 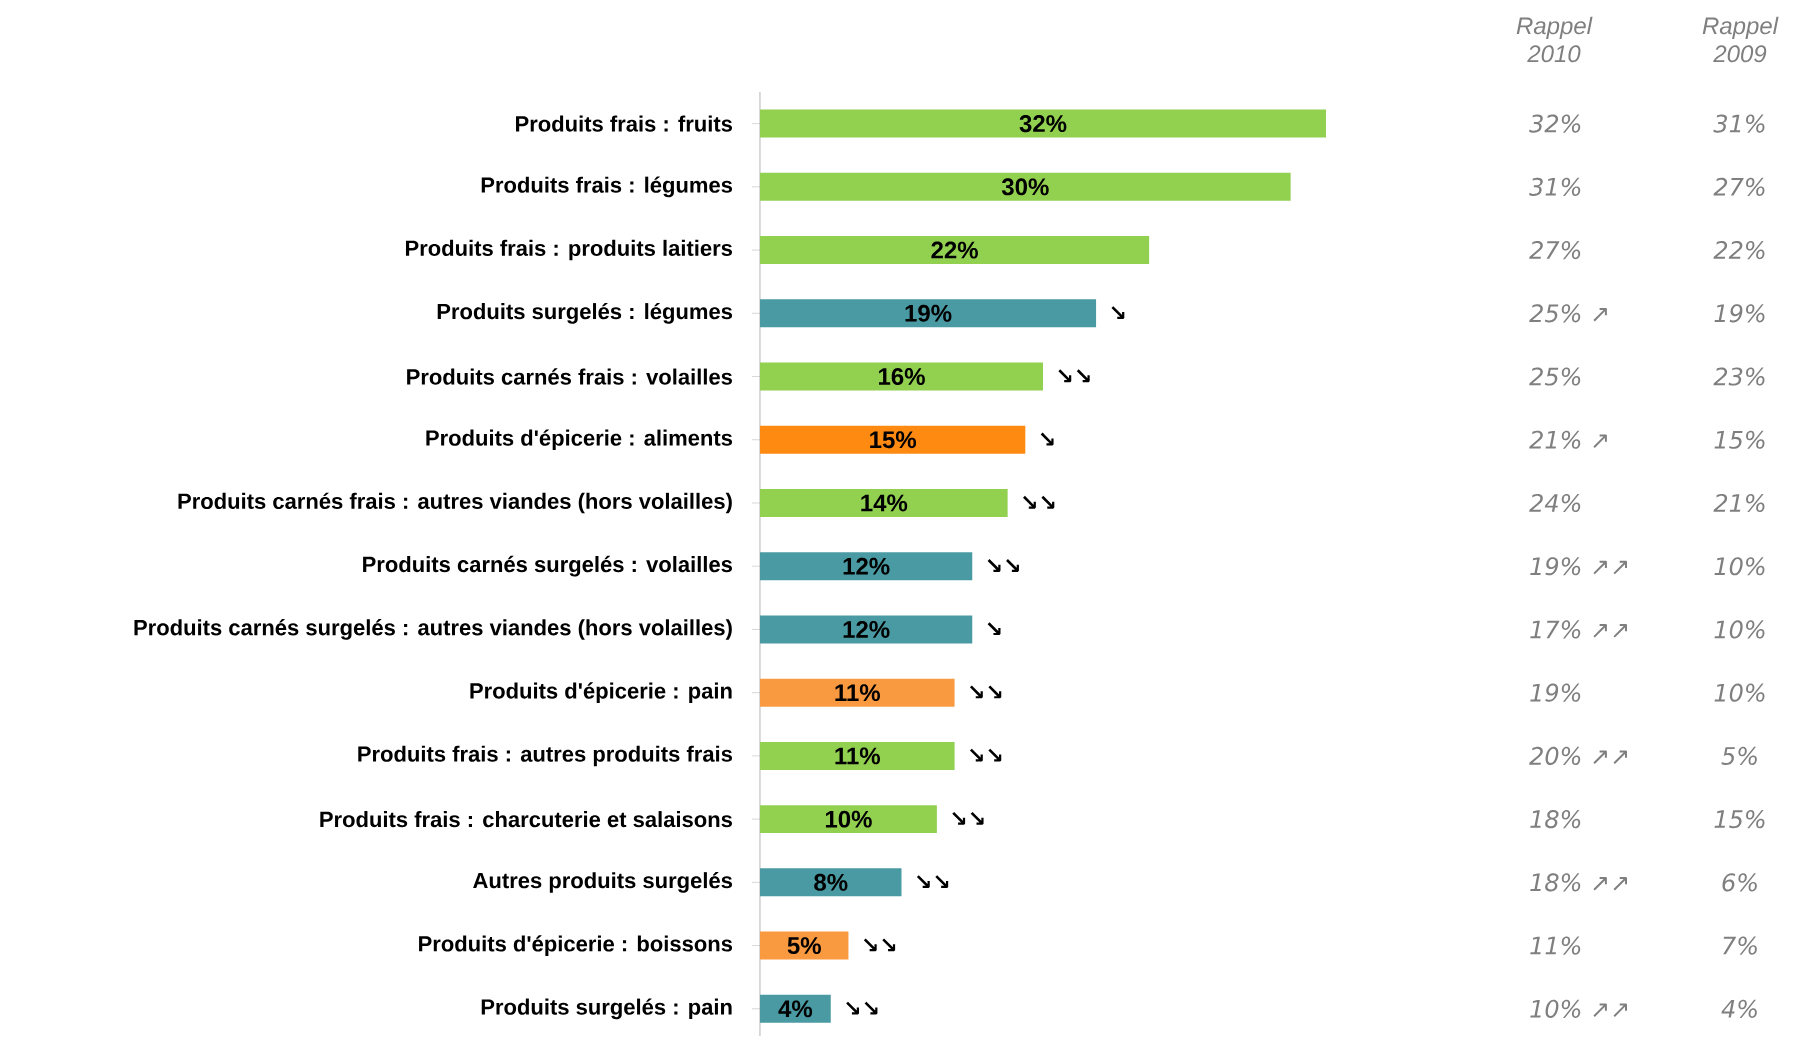 What do you see at coordinates (601, 692) in the screenshot?
I see `y-tick-label: Produits d'épicerie : pain` at bounding box center [601, 692].